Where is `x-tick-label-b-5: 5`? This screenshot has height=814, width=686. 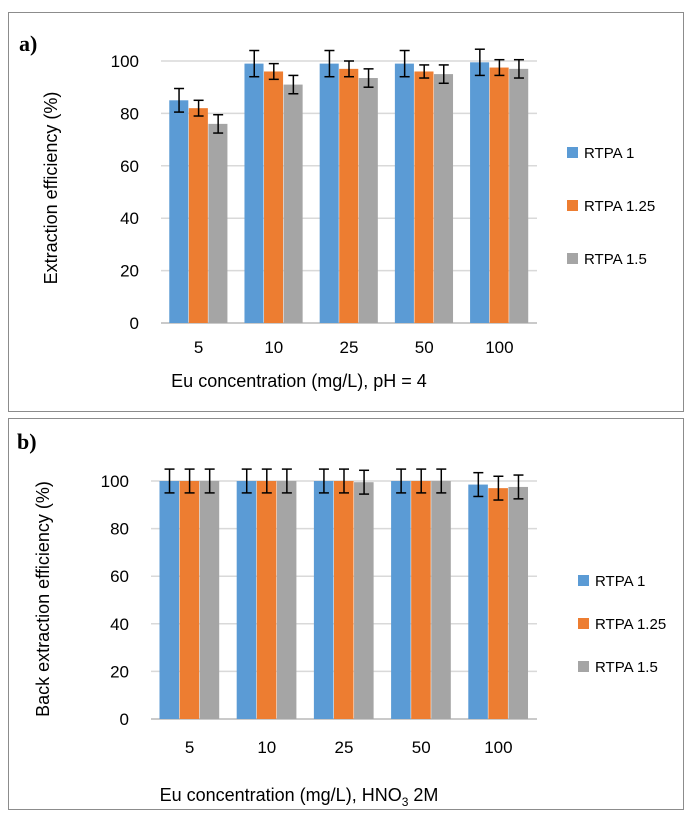 x-tick-label-b-5: 5 is located at coordinates (189, 747).